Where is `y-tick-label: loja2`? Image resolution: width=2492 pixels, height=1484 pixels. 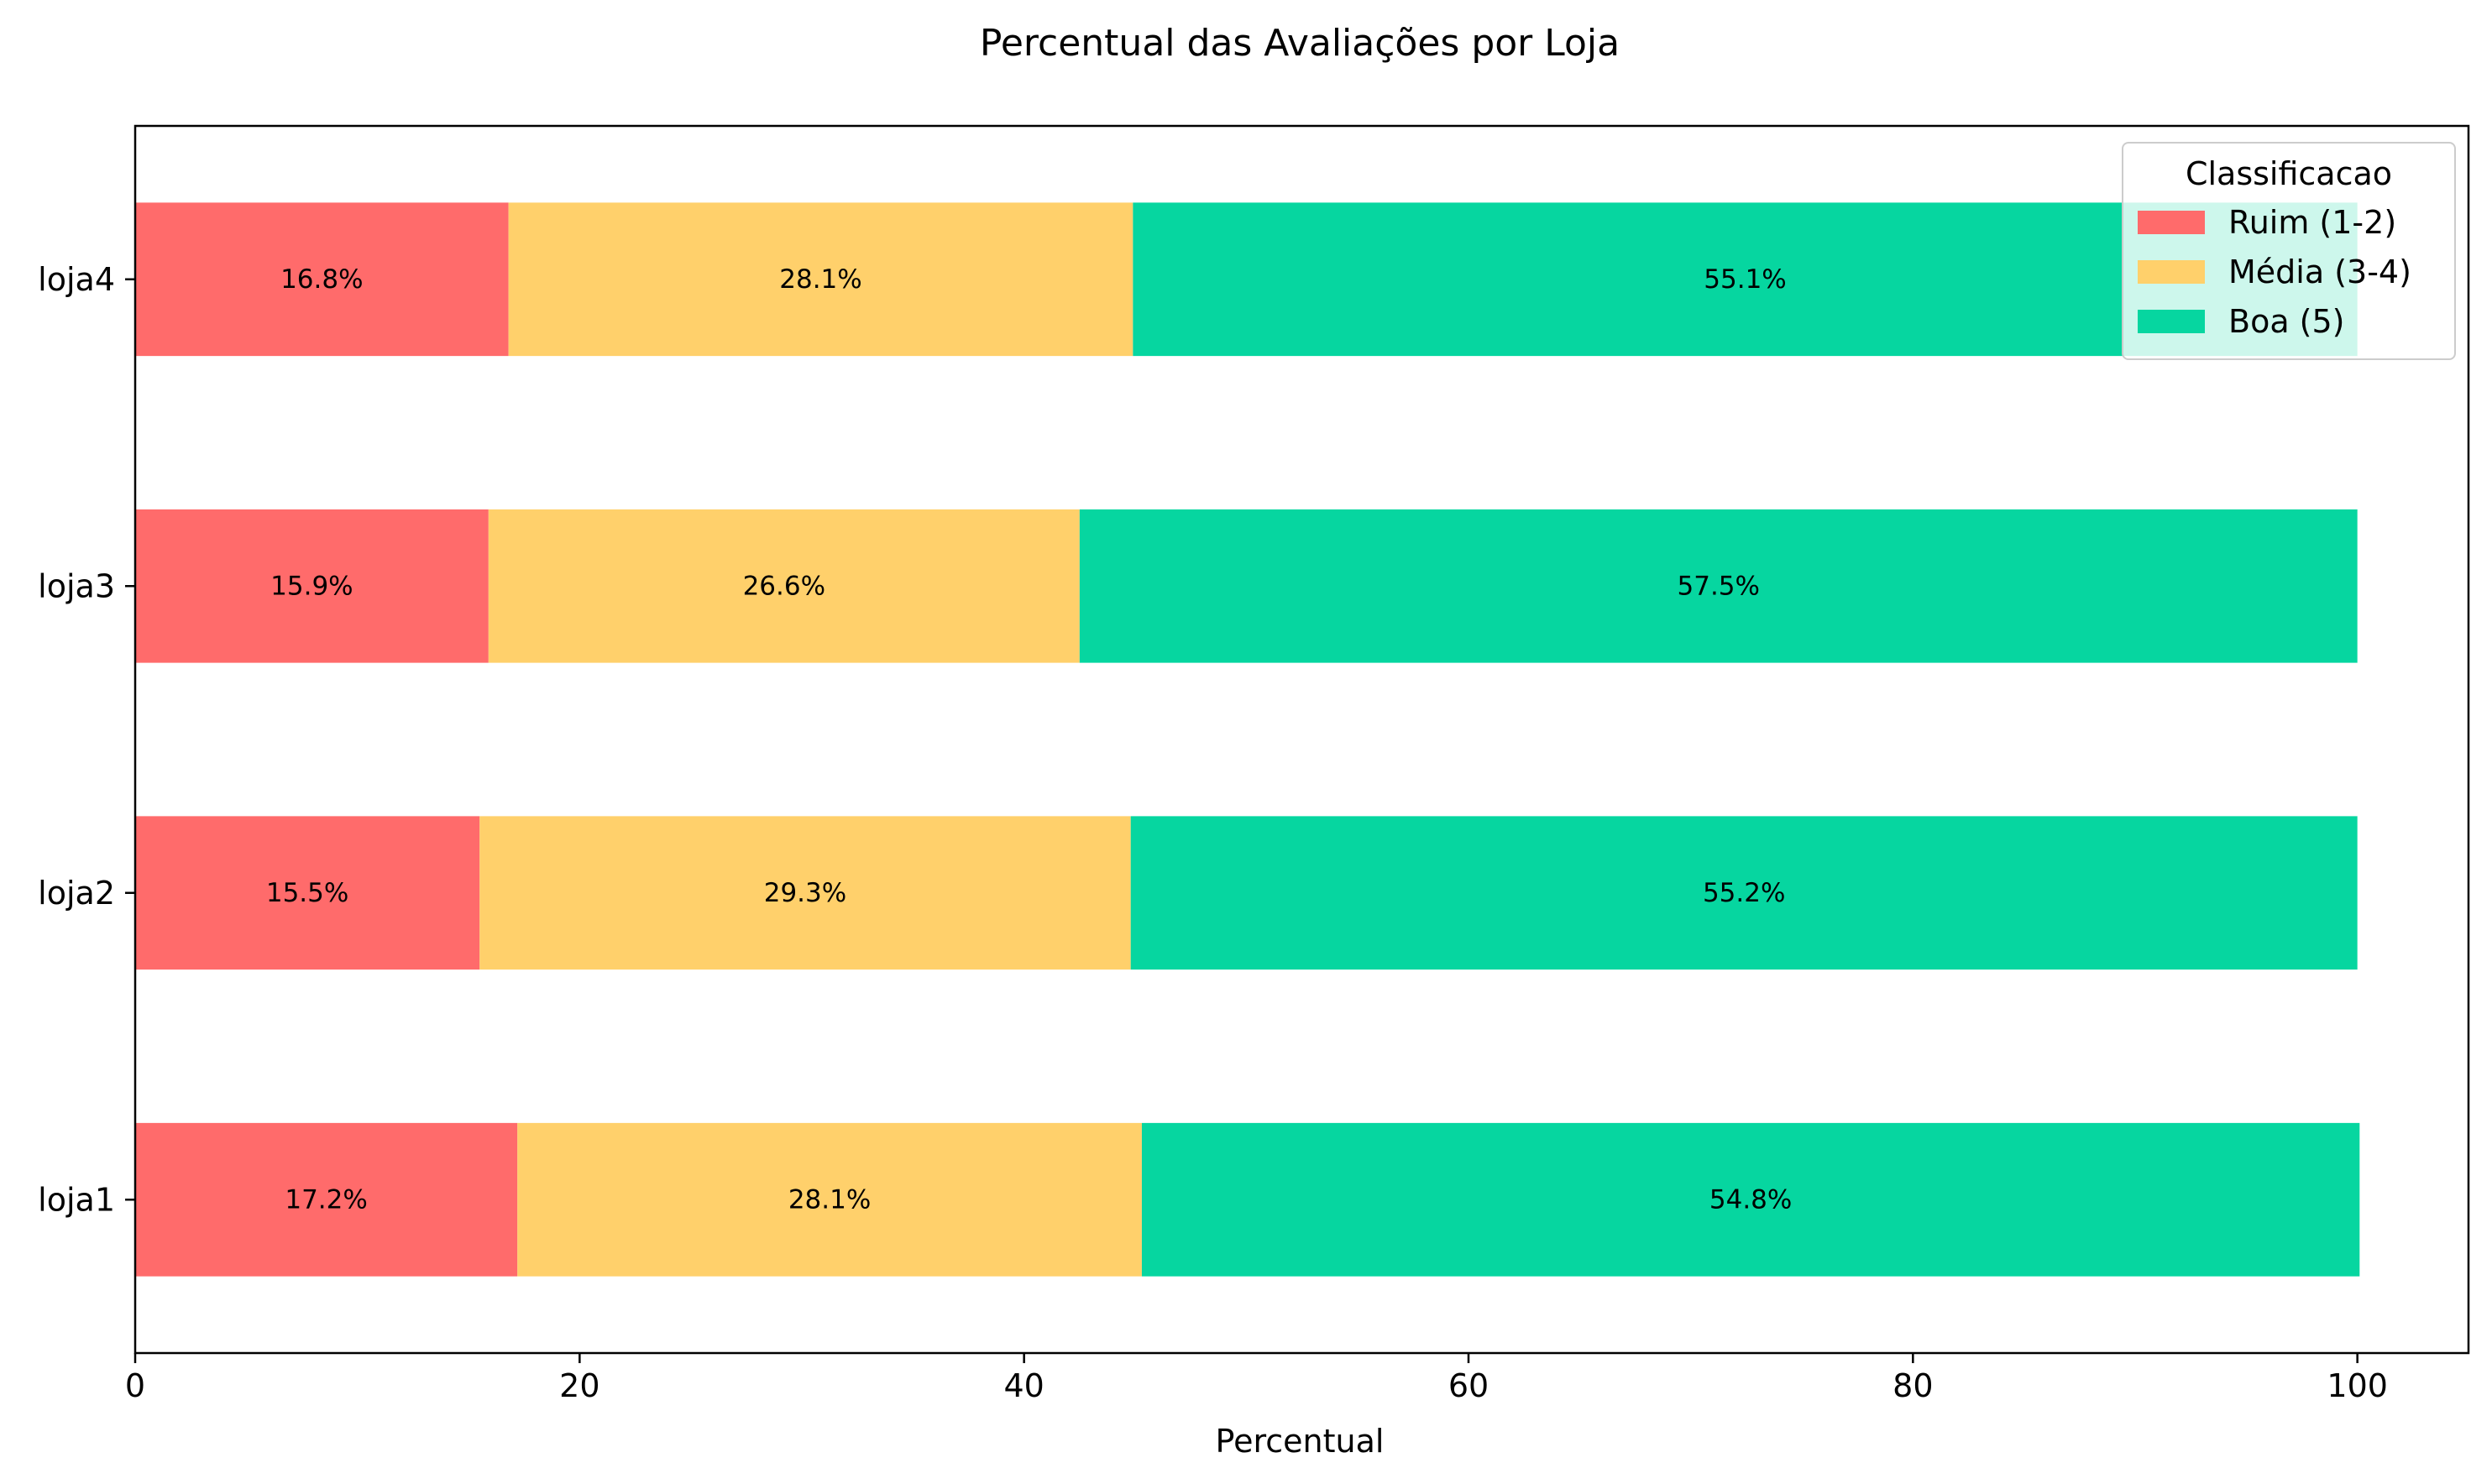
y-tick-label: loja2 is located at coordinates (77, 893).